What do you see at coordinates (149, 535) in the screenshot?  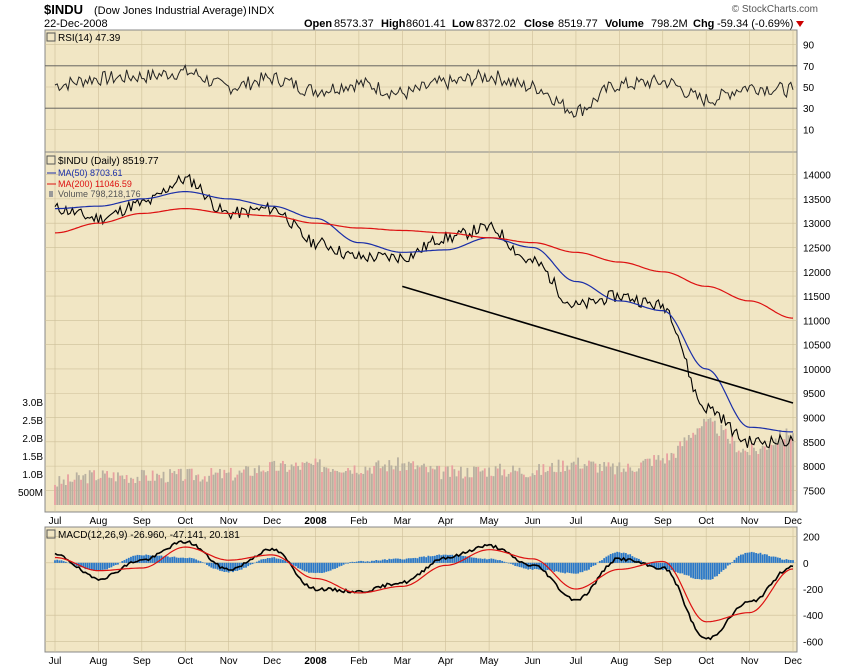 I see `svg-text:MACD(12,26,9) -26.960, -47.141: MACD(12,26,9) -26.960, -47.141, 20.181` at bounding box center [149, 535].